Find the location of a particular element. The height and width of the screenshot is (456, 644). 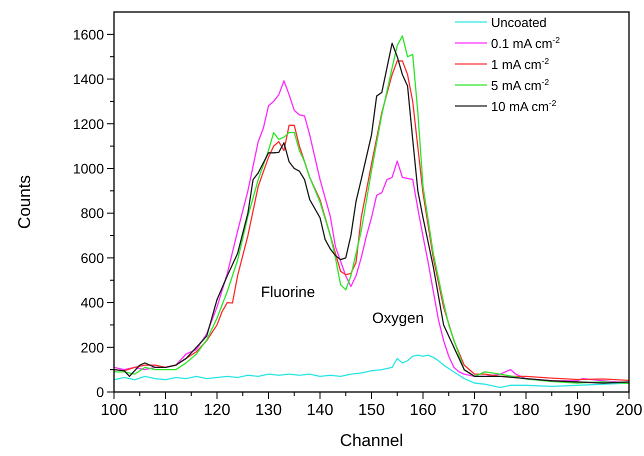

x-tick-label: 110 is located at coordinates (165, 410).